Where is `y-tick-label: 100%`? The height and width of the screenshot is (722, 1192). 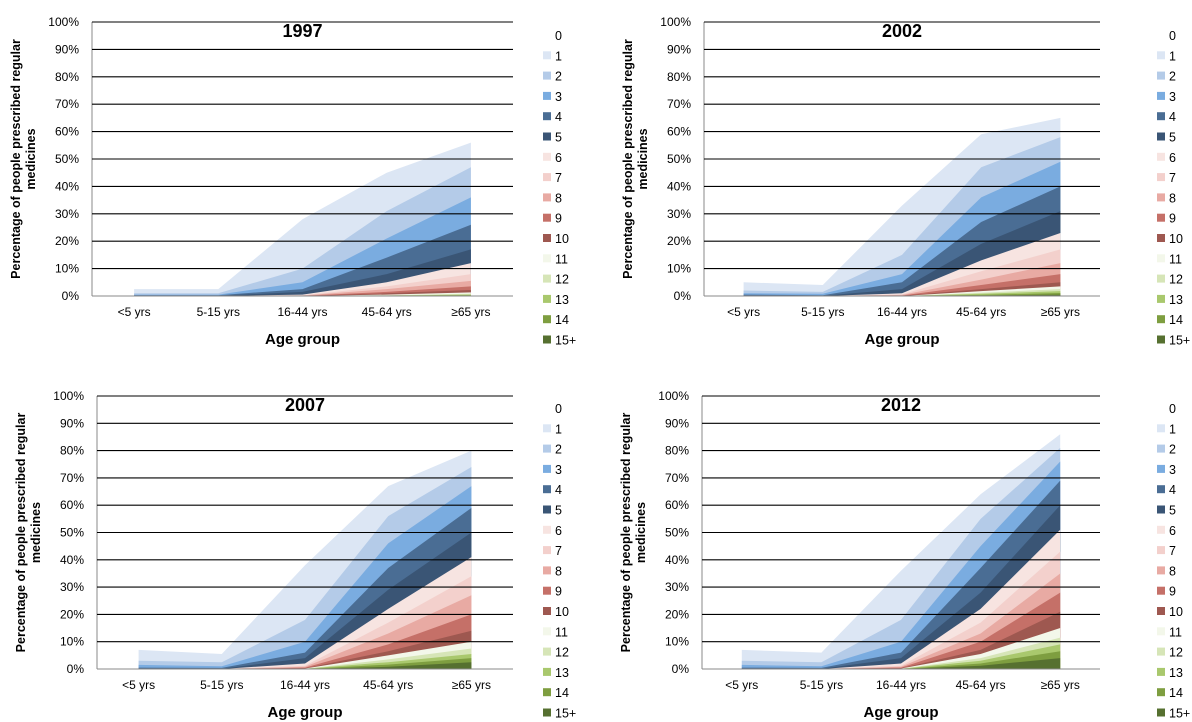
y-tick-label: 100% is located at coordinates (68, 396).